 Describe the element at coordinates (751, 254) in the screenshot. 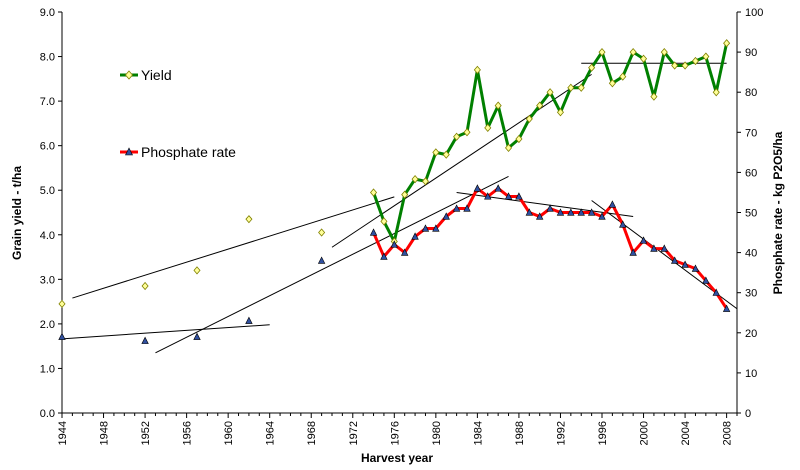

I see `y2-tick-label: 40` at that location.